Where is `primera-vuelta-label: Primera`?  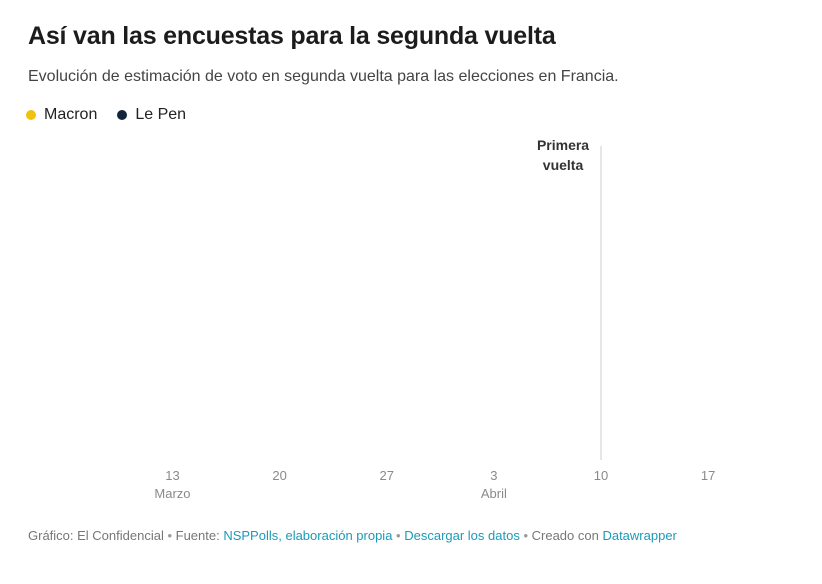 primera-vuelta-label: Primera is located at coordinates (563, 146).